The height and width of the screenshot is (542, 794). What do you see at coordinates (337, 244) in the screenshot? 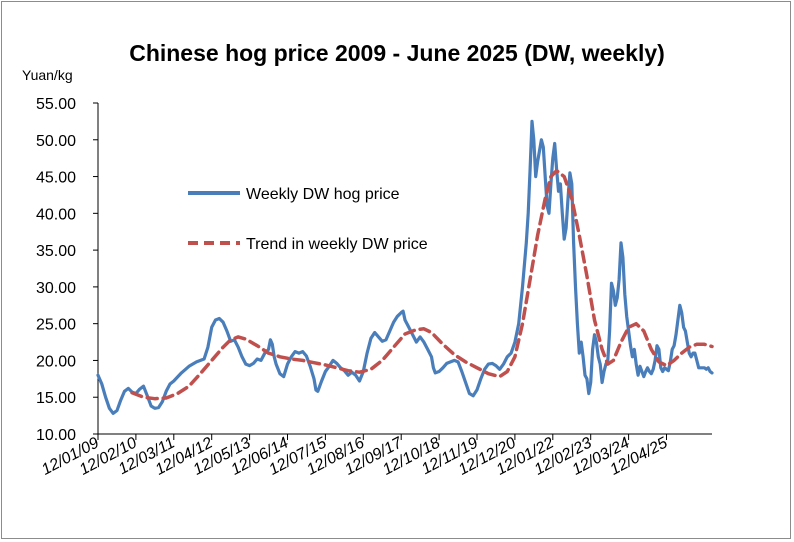
I see `legend-label-trend: Trend in weekly DW price` at bounding box center [337, 244].